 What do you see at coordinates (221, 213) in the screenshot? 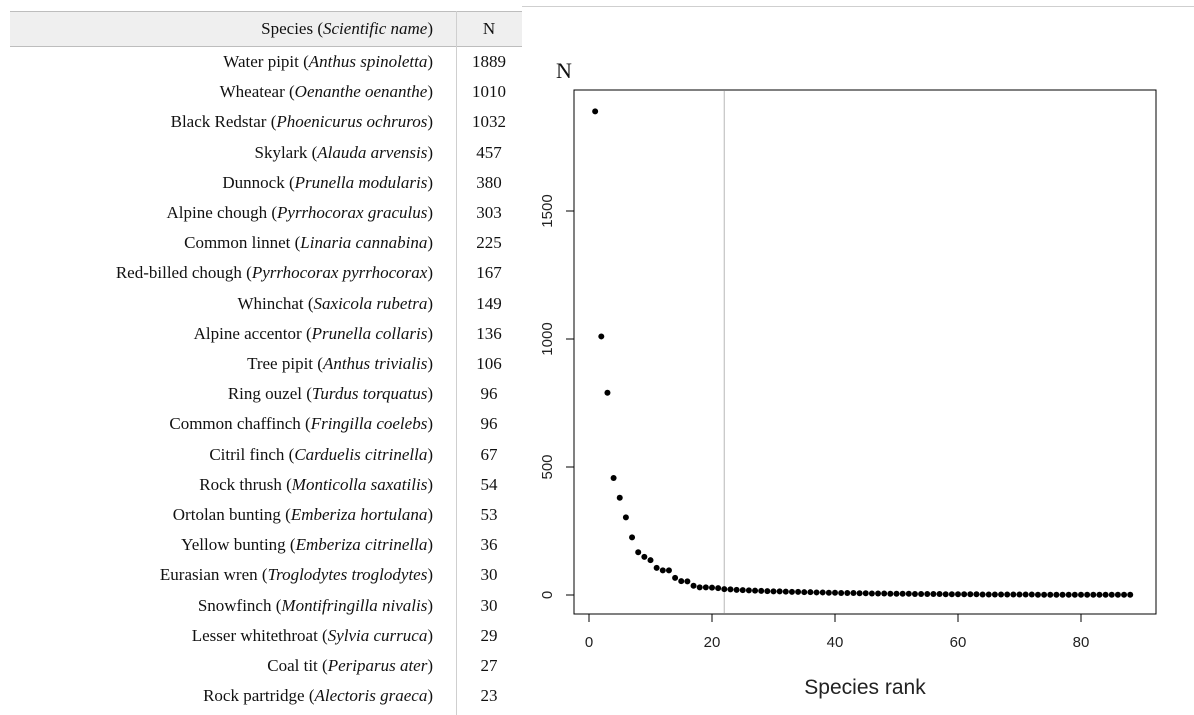
I see `species-cell: Alpine chough (Pyrrhocorax graculus)` at bounding box center [221, 213].